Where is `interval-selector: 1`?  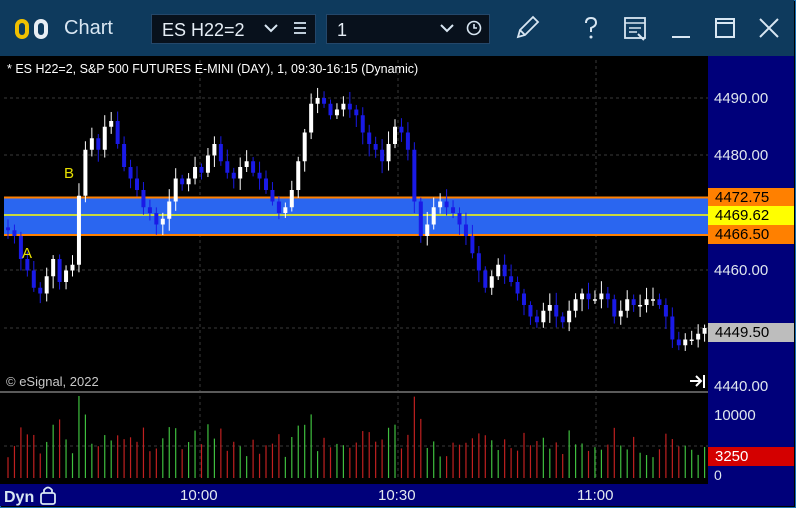 interval-selector: 1 is located at coordinates (408, 29).